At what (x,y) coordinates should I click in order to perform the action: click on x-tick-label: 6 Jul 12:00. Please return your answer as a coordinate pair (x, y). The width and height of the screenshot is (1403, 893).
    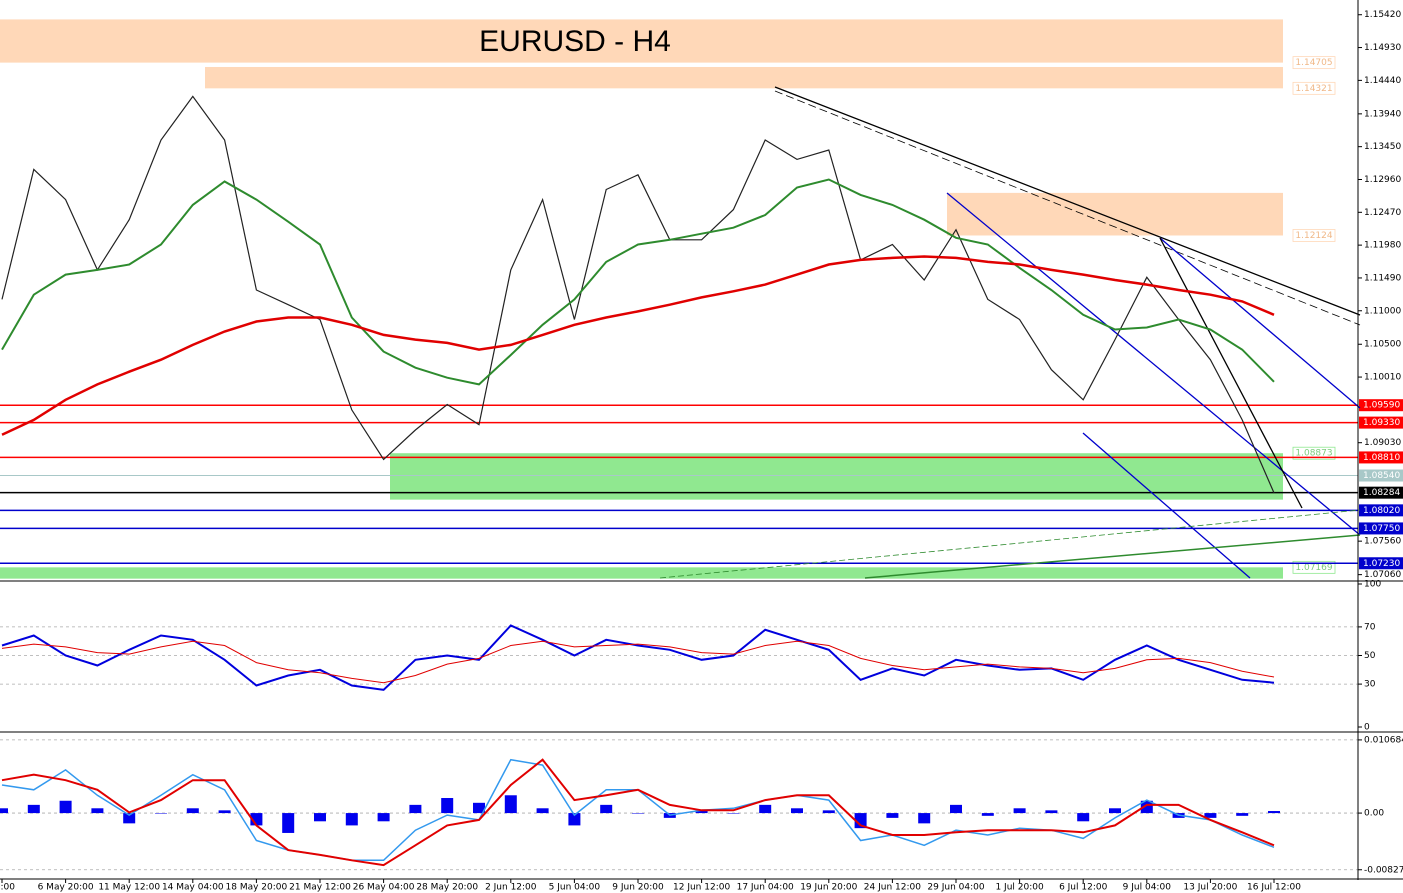
    Looking at the image, I should click on (1083, 888).